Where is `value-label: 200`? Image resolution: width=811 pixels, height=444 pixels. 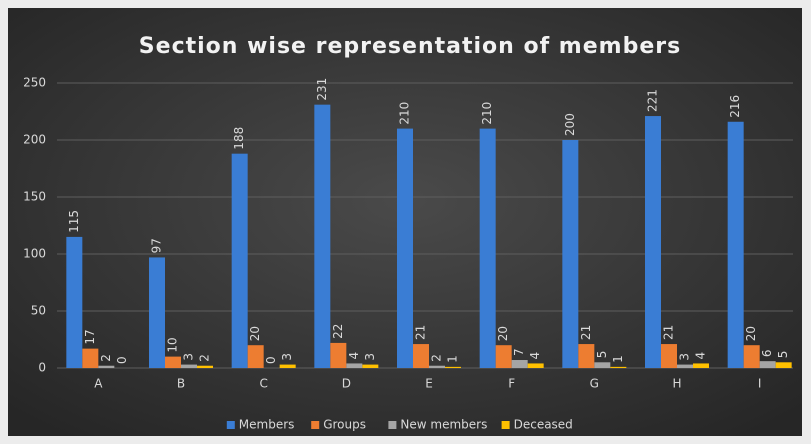
value-label: 200 is located at coordinates (570, 124).